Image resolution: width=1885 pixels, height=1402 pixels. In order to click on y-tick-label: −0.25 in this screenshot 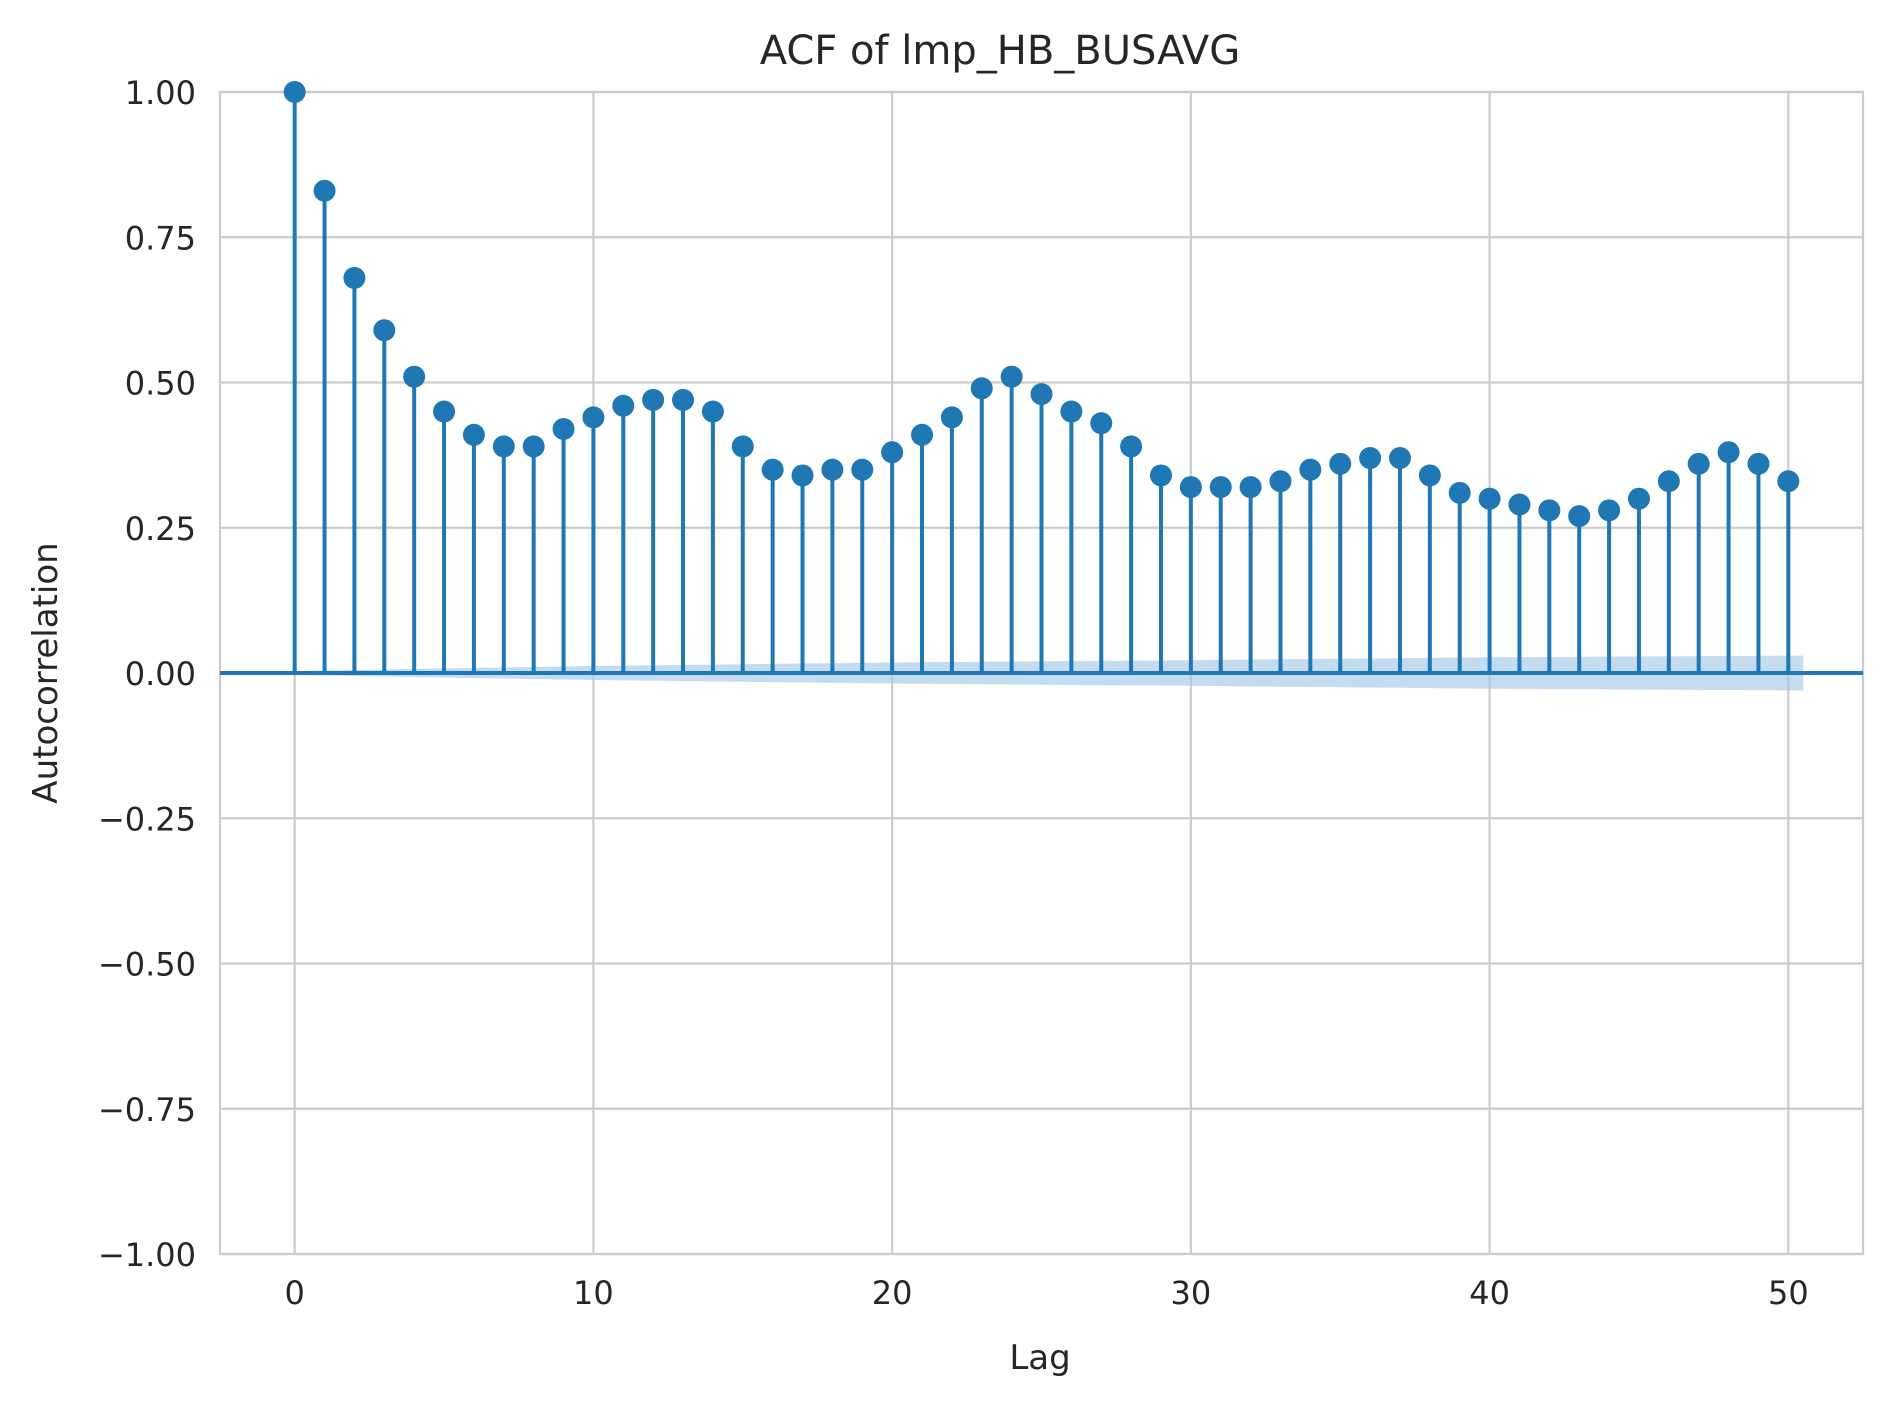, I will do `click(147, 819)`.